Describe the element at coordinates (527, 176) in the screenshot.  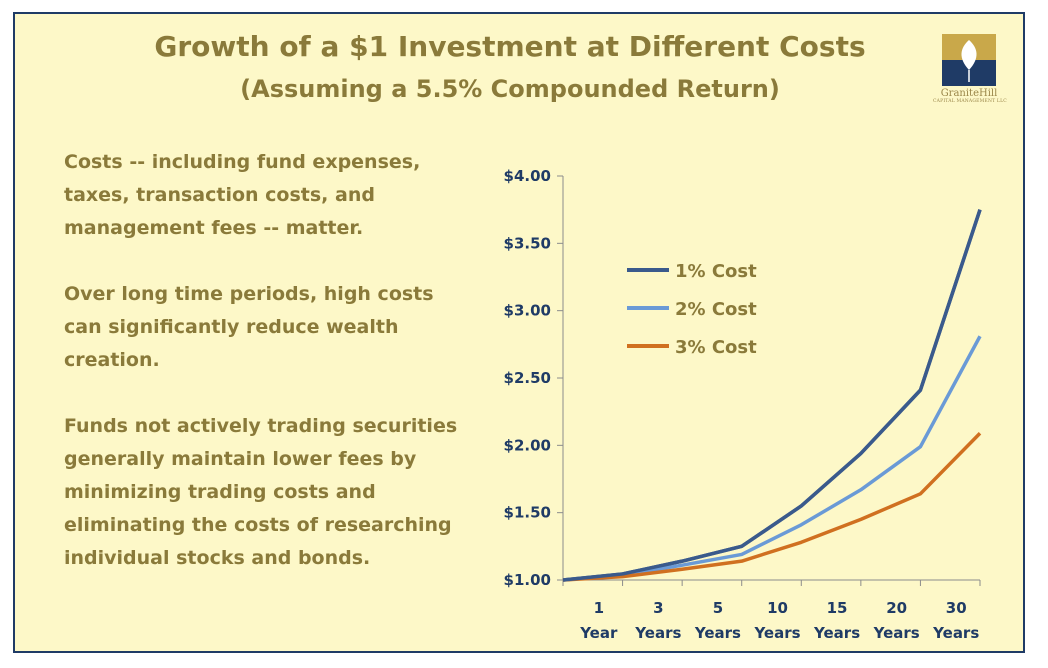
I see `y-tick-label: $4.00` at that location.